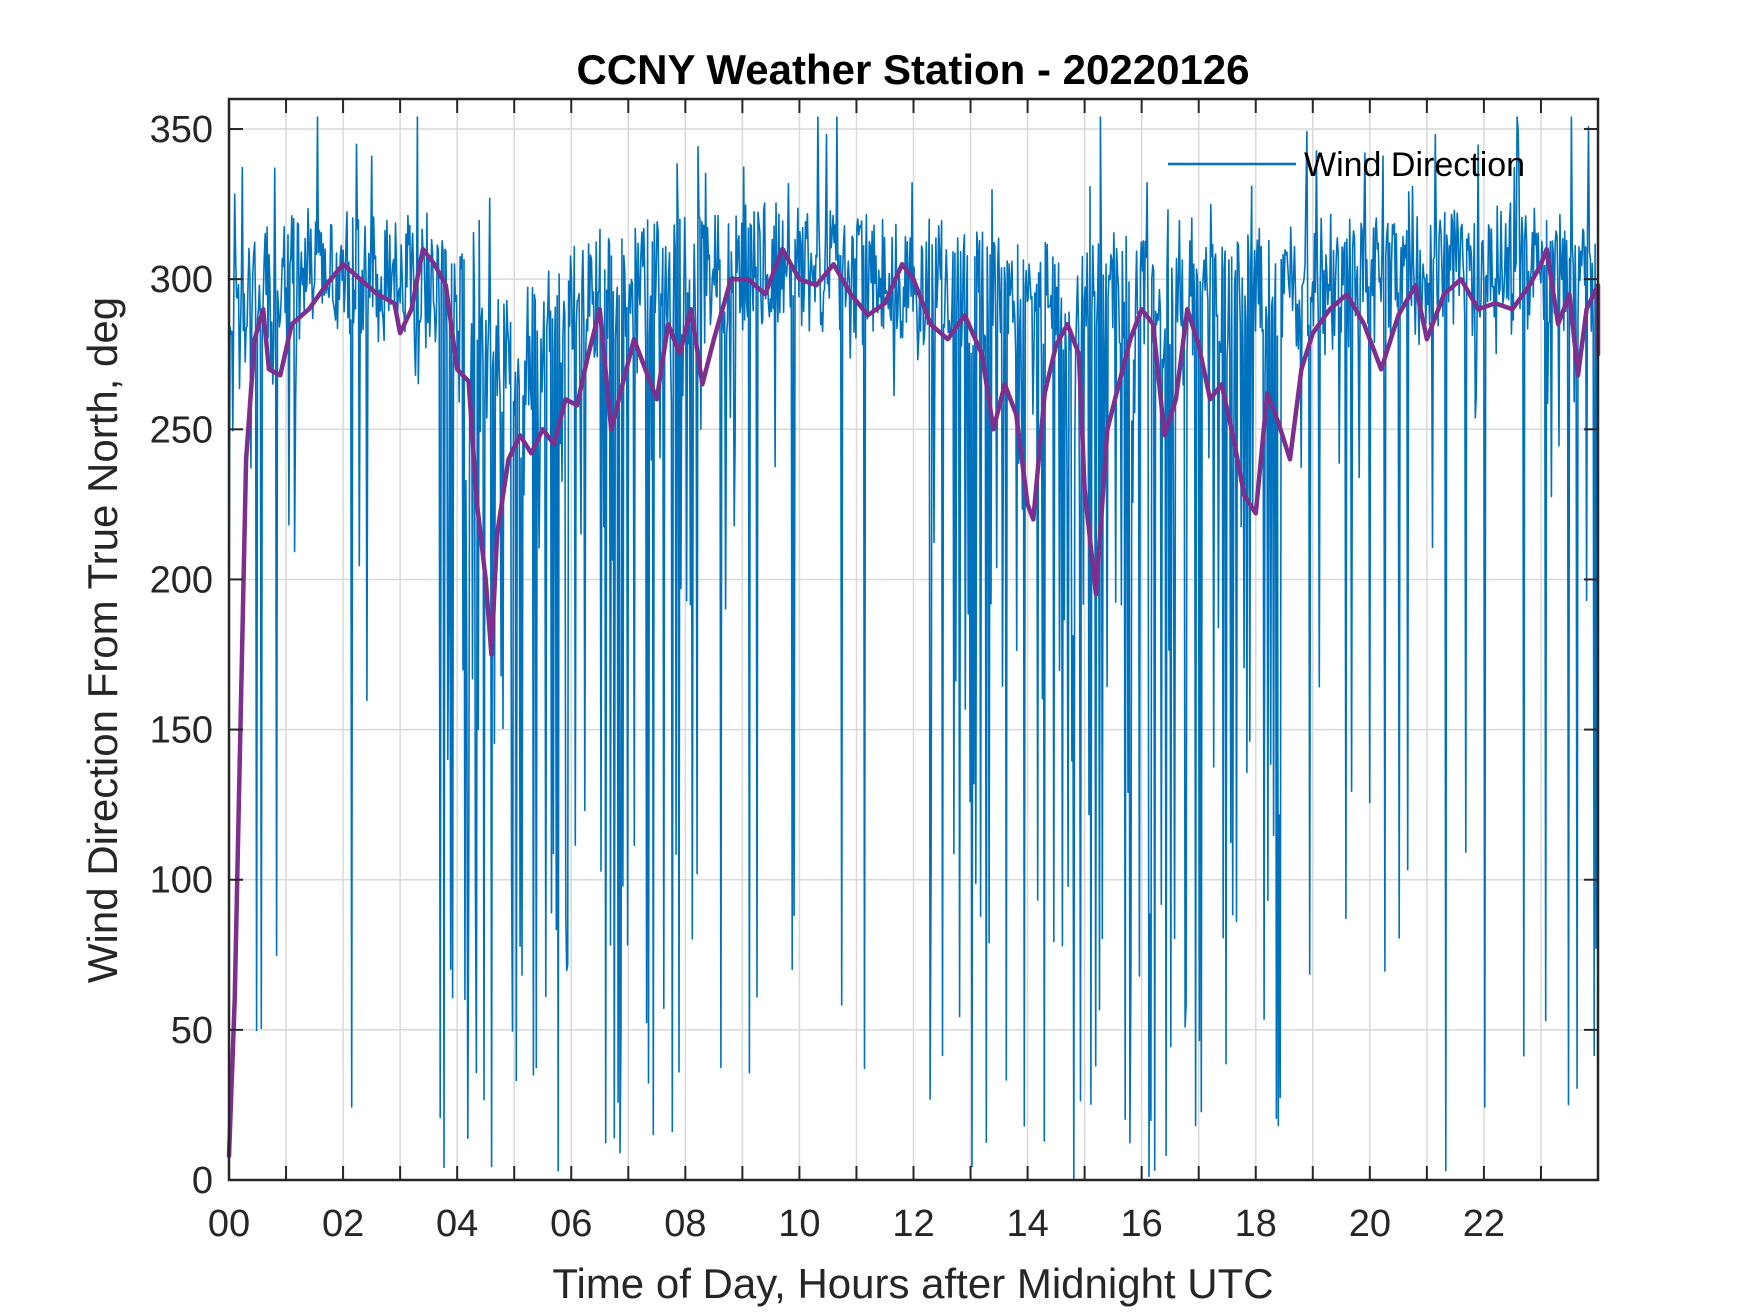  I want to click on y-tick-label: 300, so click(181, 280).